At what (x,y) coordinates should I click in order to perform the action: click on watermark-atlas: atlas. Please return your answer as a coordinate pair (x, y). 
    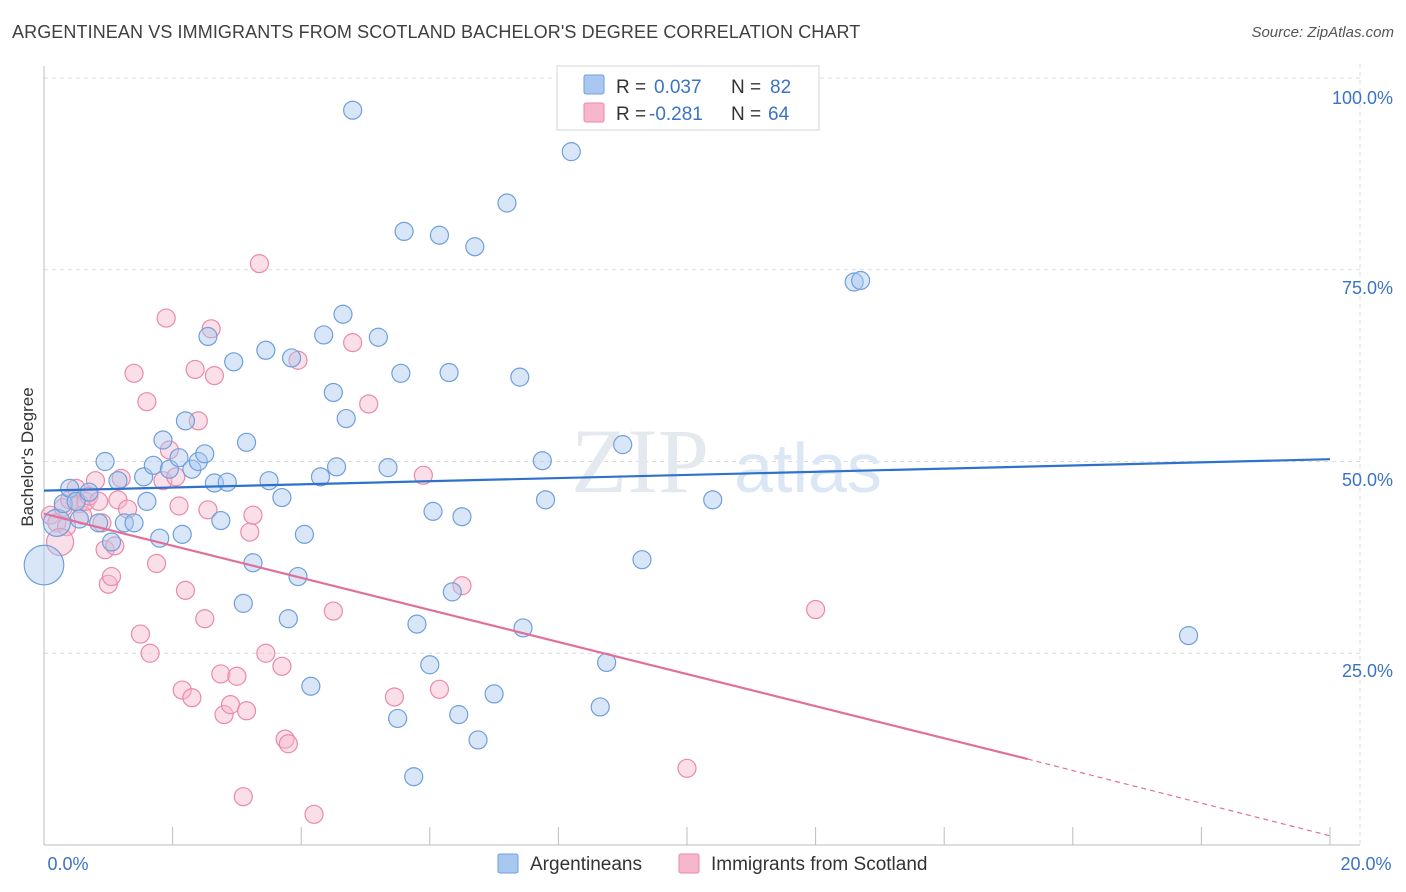
    Looking at the image, I should click on (808, 468).